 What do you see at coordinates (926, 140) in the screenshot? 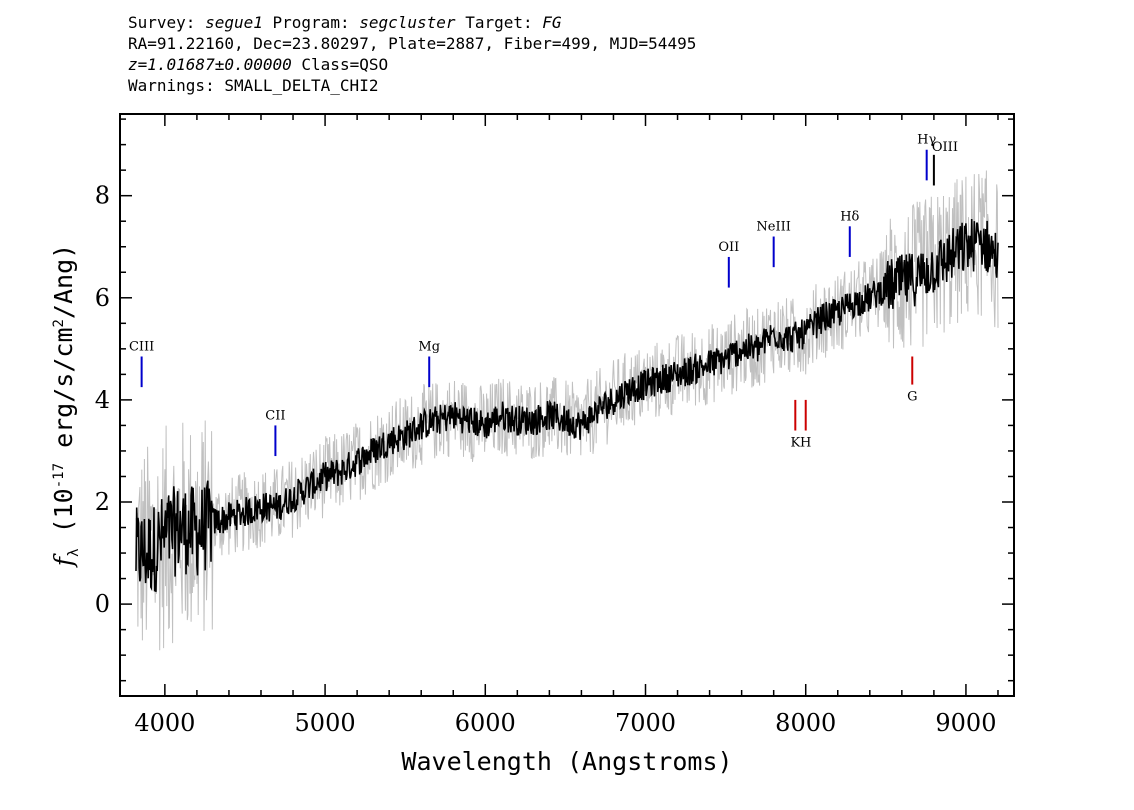
I see `line-label-hγ: Hγ` at bounding box center [926, 140].